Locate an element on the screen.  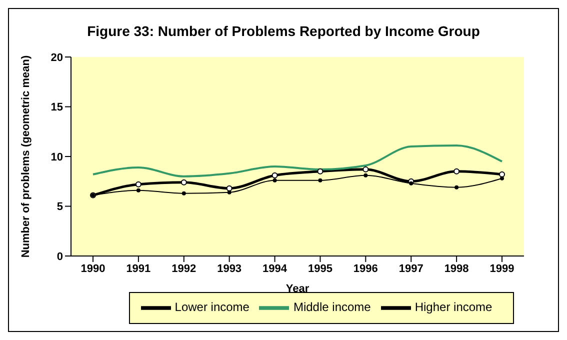
x-tick-label: 1997 is located at coordinates (411, 268).